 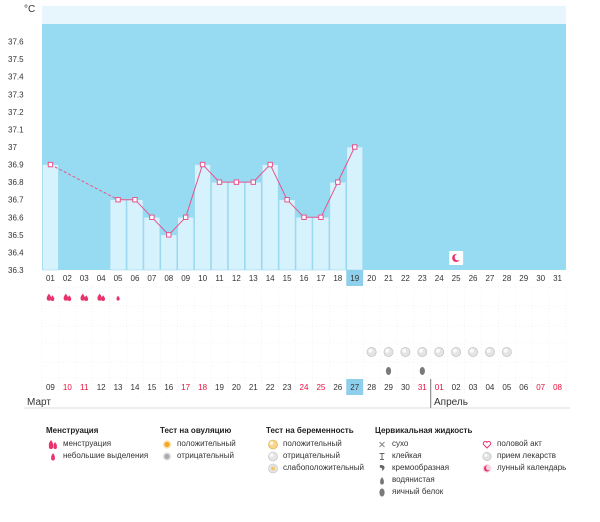 I want to click on creamy-icon, so click(x=381, y=468).